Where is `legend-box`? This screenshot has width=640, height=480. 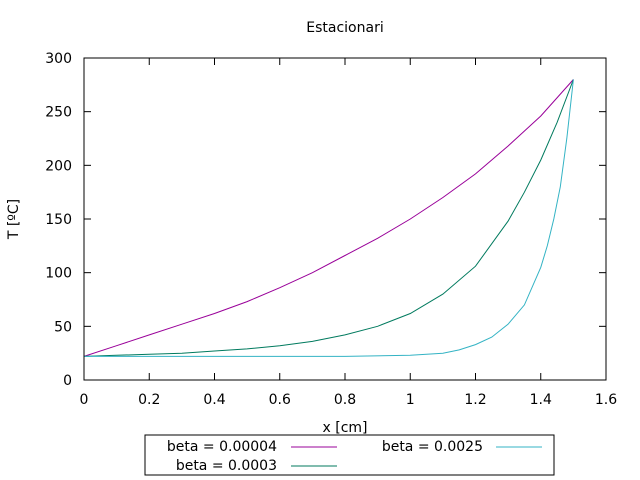 legend-box is located at coordinates (349, 455).